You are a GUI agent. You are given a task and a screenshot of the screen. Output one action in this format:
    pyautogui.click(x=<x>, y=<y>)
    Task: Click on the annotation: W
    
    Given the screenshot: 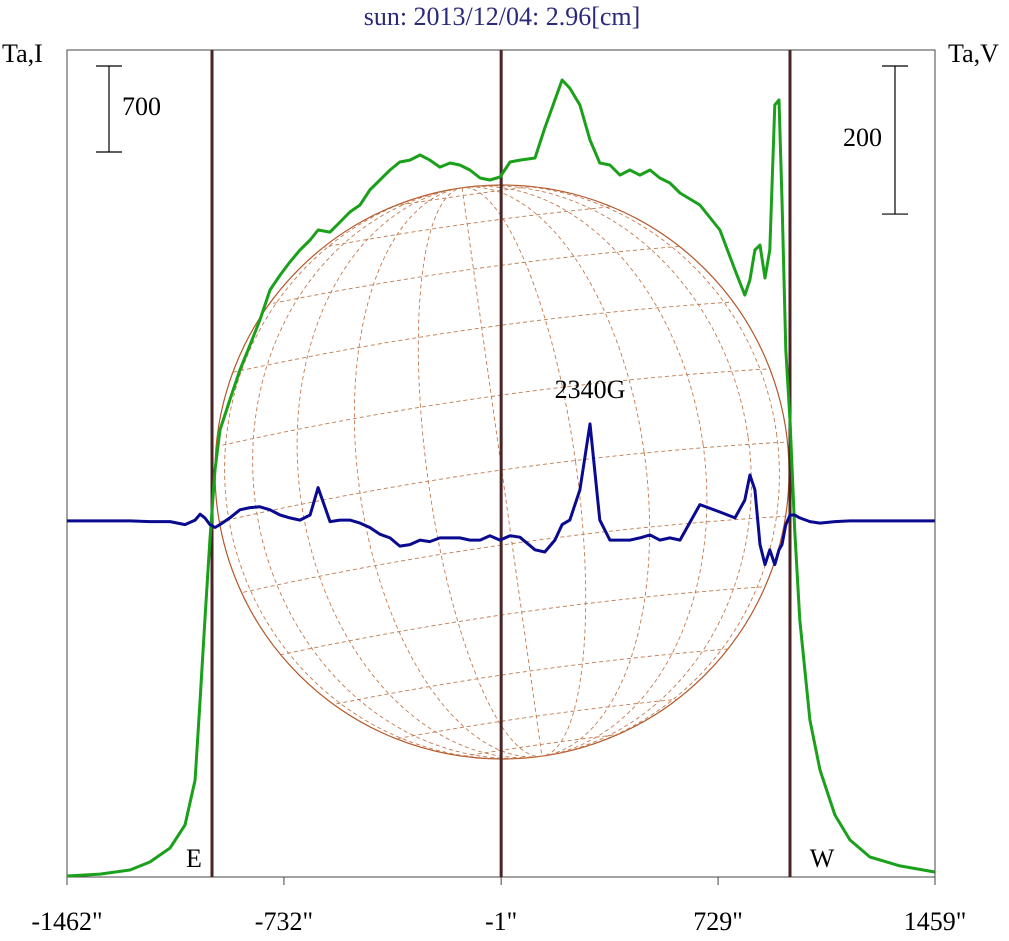 What is the action you would take?
    pyautogui.click(x=822, y=858)
    